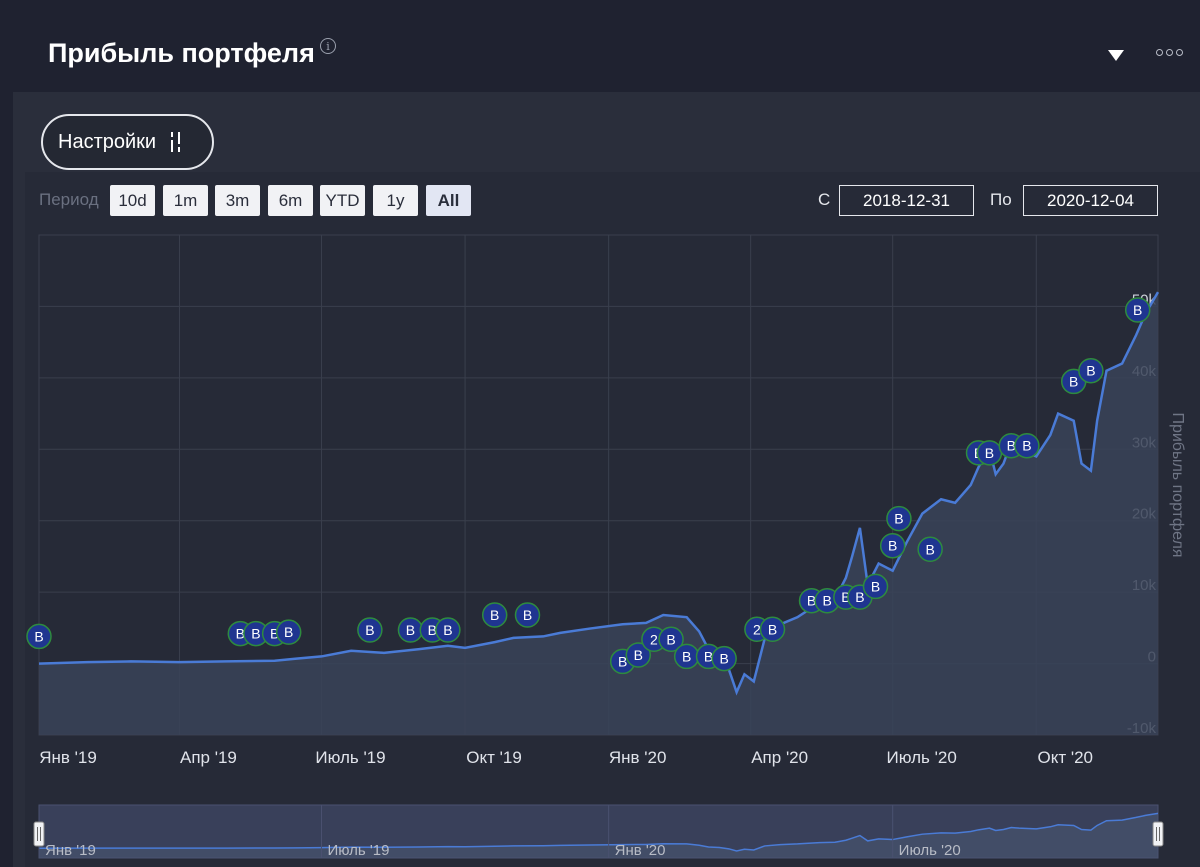  What do you see at coordinates (69, 199) in the screenshot?
I see `period-label: Период` at bounding box center [69, 199].